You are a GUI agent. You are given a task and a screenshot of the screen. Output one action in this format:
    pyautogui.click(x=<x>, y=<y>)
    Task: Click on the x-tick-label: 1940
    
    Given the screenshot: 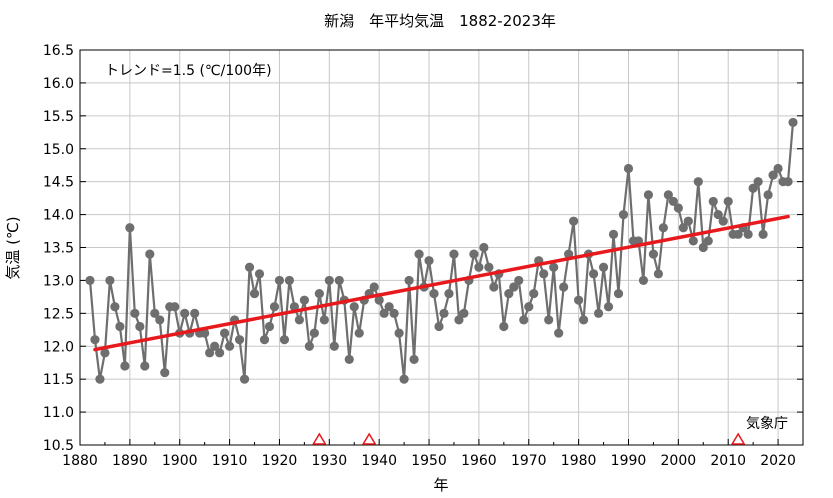 What is the action you would take?
    pyautogui.click(x=379, y=461)
    